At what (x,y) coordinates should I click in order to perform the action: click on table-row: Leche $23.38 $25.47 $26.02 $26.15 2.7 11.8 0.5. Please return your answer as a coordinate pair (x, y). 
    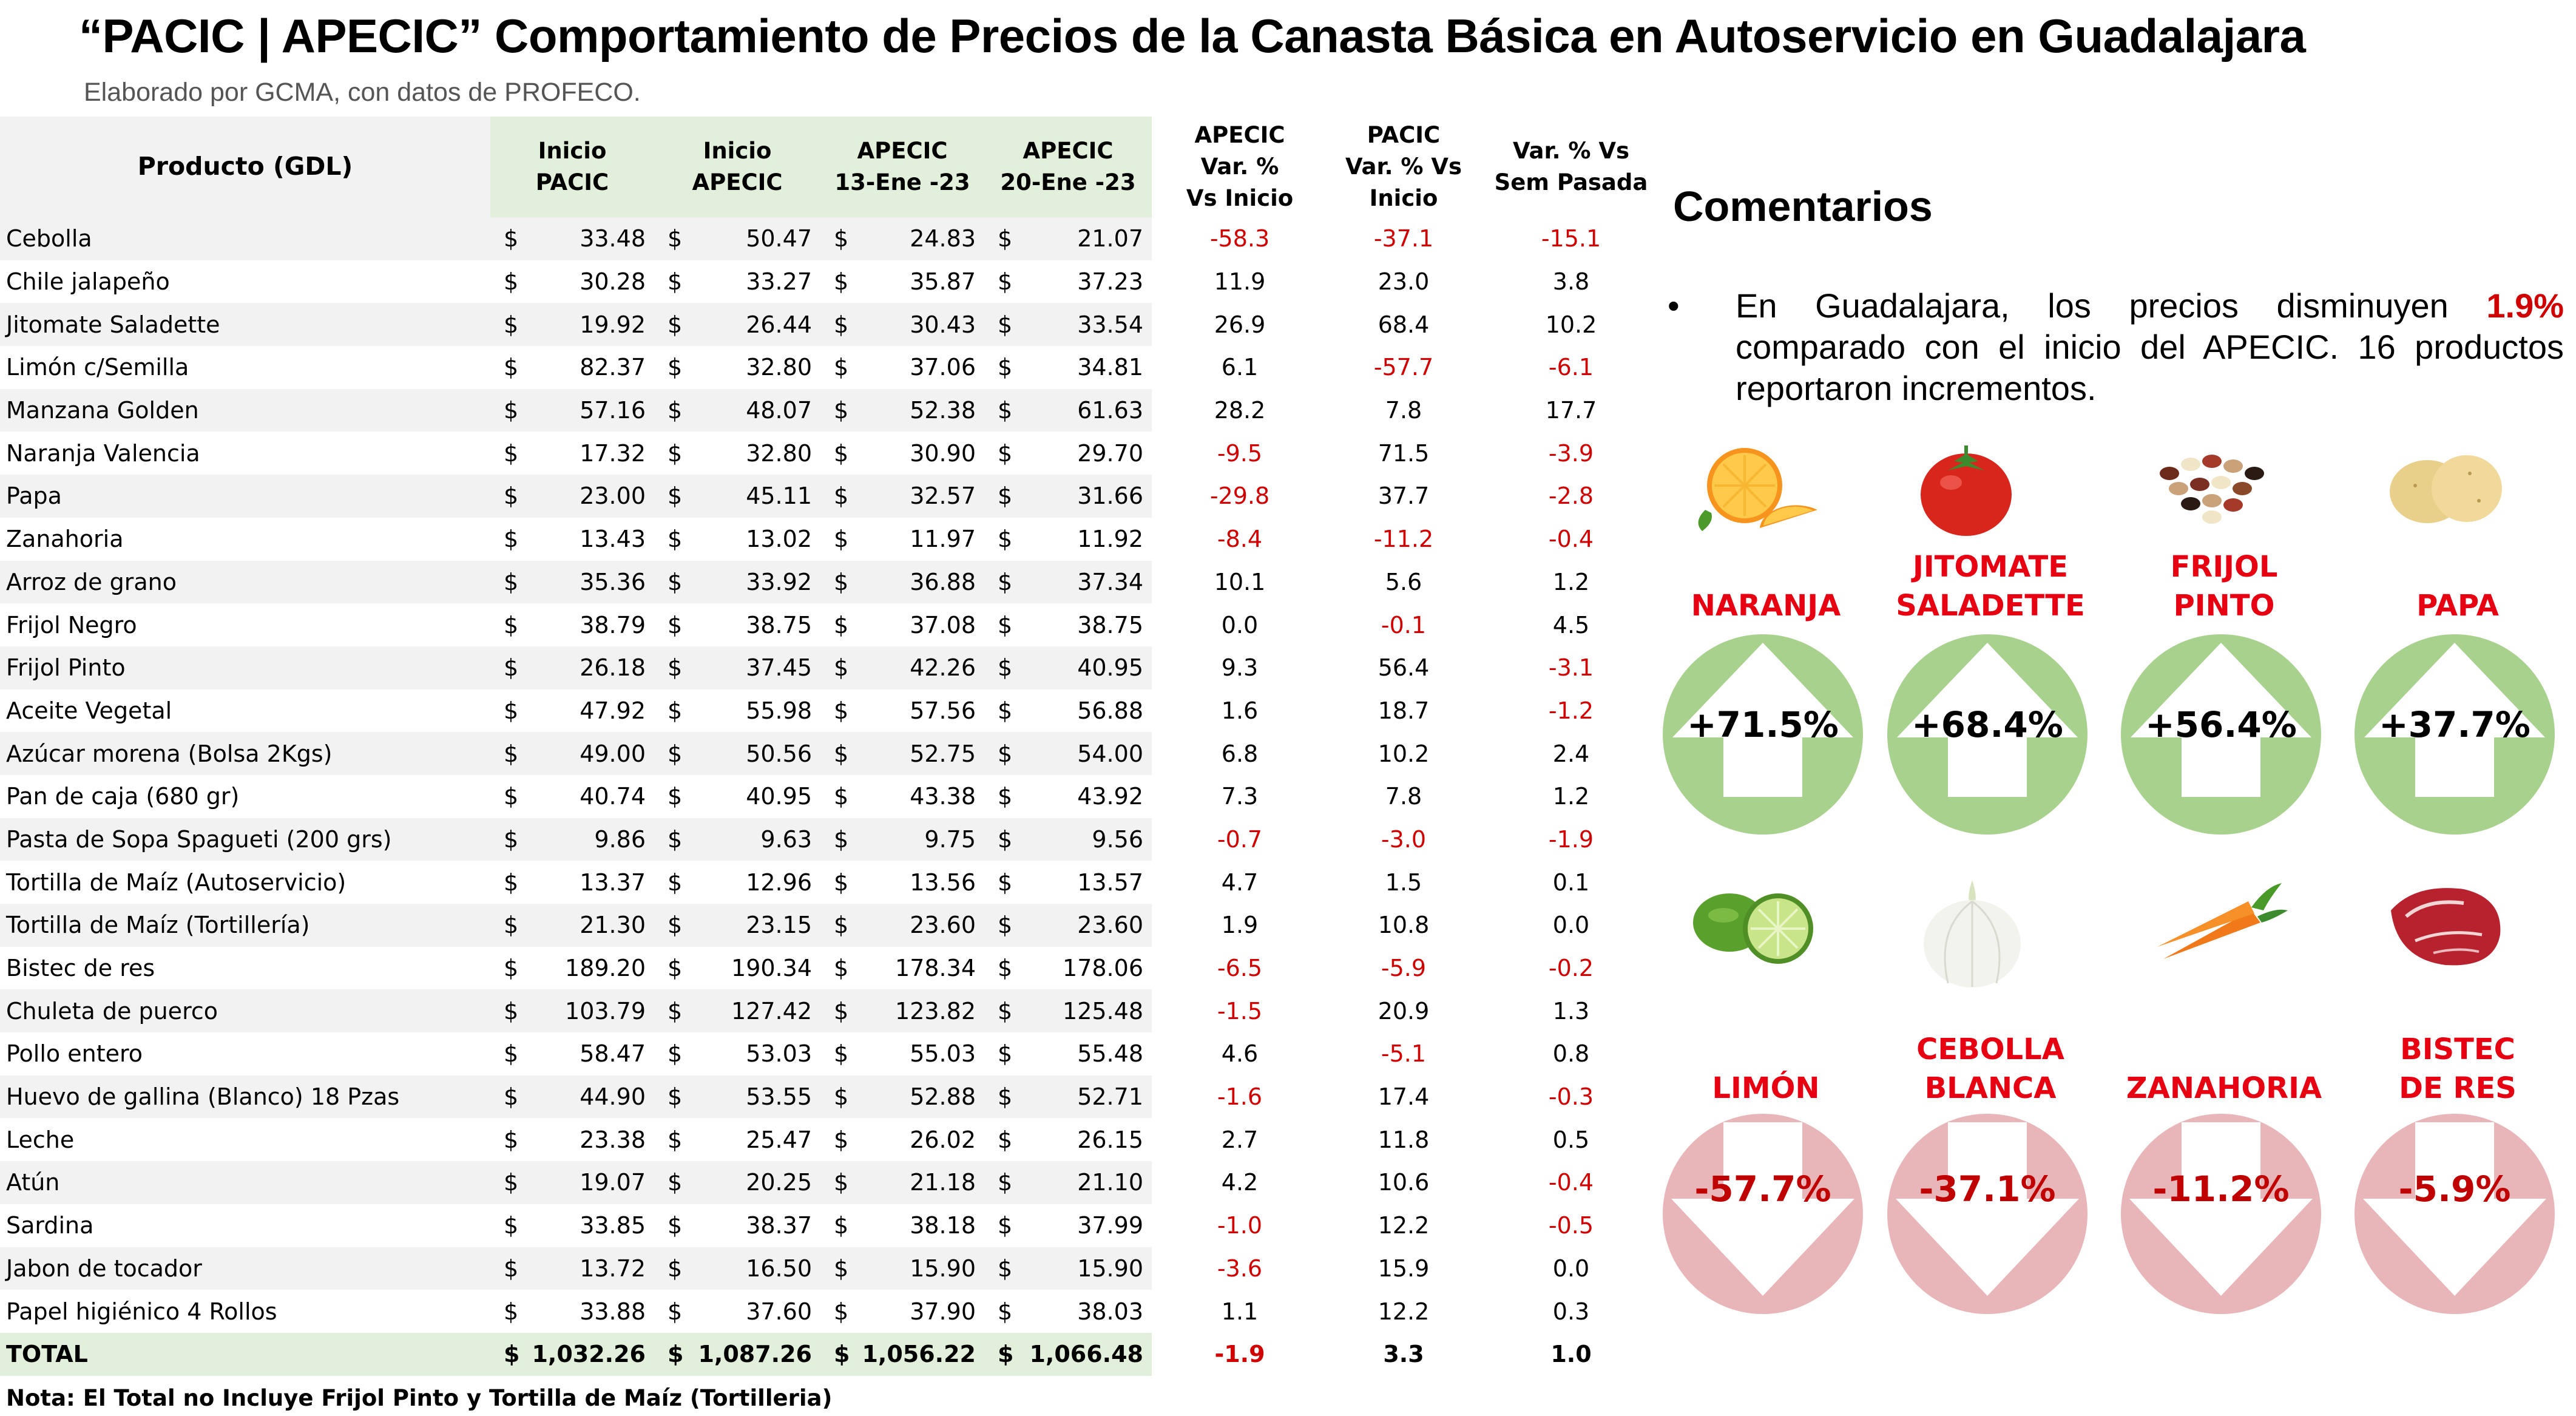
    Looking at the image, I should click on (828, 1140).